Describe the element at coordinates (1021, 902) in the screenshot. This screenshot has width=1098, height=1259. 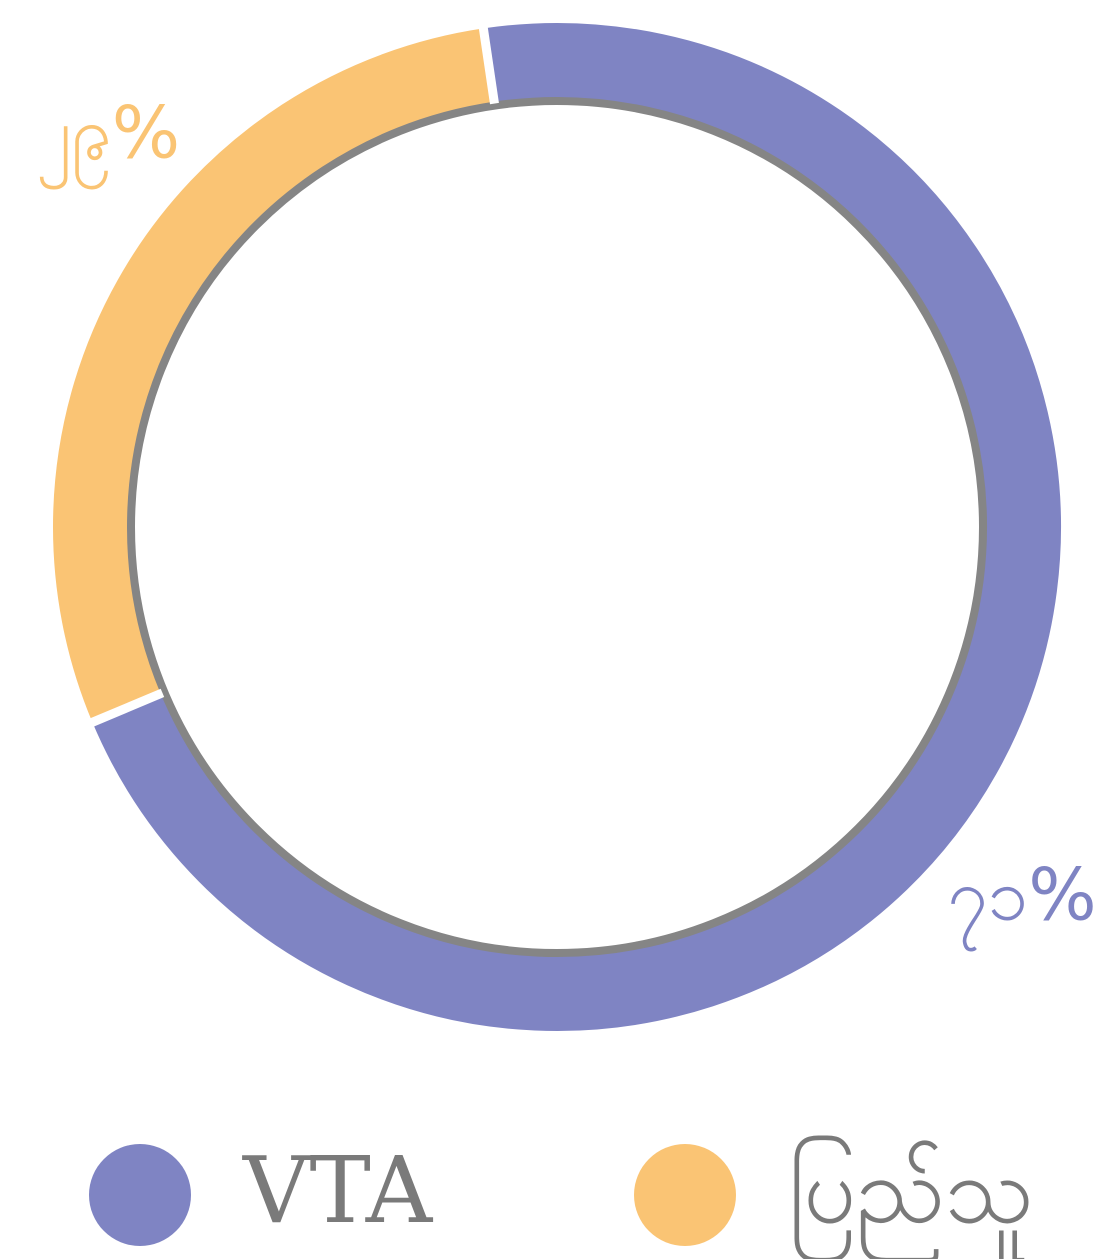
I see `data-label: ၇၁%` at that location.